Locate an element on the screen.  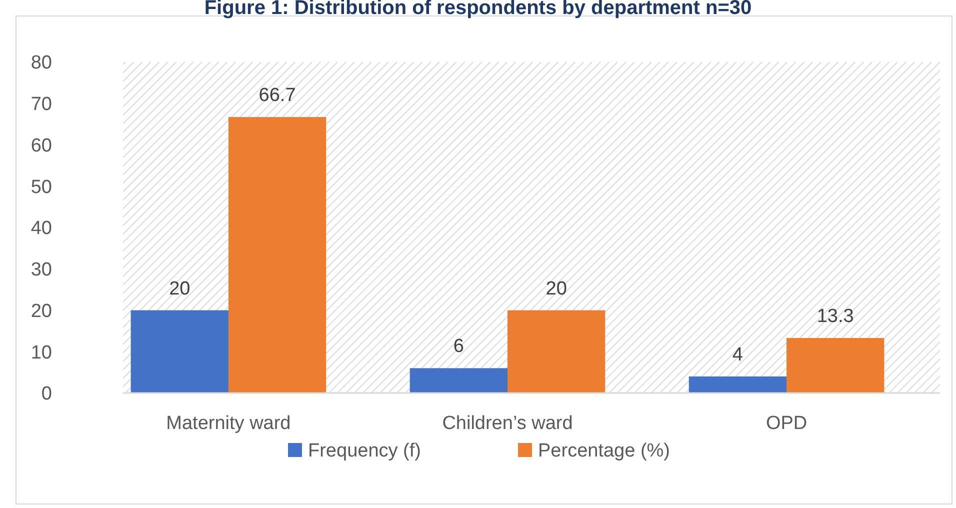
y-tick-label: 30 is located at coordinates (41, 270).